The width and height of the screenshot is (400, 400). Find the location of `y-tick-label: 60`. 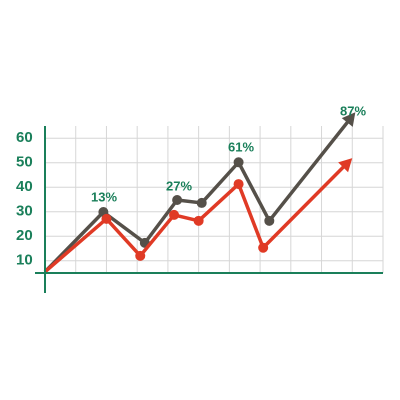

y-tick-label: 60 is located at coordinates (24, 137).